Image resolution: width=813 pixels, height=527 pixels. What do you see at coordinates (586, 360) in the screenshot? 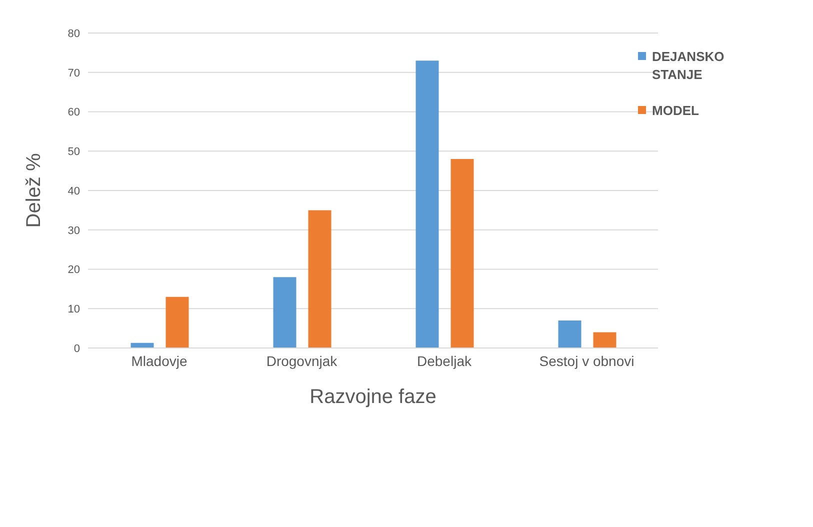
I see `x-tick-label: Sestoj v obnovi` at bounding box center [586, 360].